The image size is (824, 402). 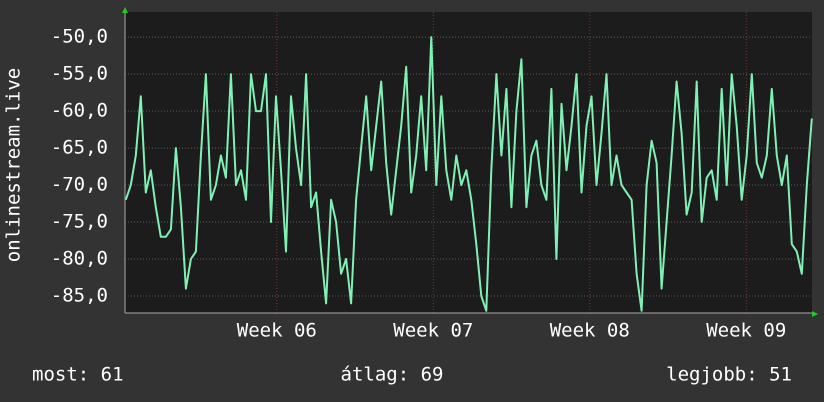 I want to click on stat-best: legjobb: 51, so click(x=729, y=375).